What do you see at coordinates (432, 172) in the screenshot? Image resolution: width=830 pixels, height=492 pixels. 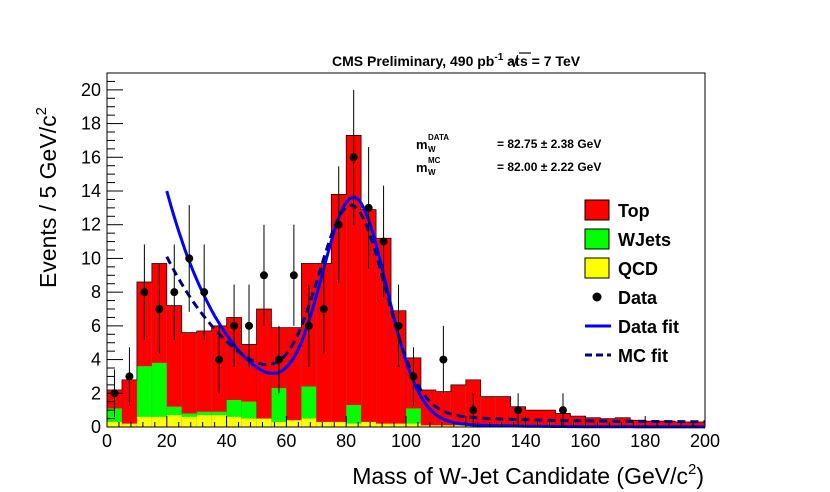 I see `annot-mc-sub: W` at bounding box center [432, 172].